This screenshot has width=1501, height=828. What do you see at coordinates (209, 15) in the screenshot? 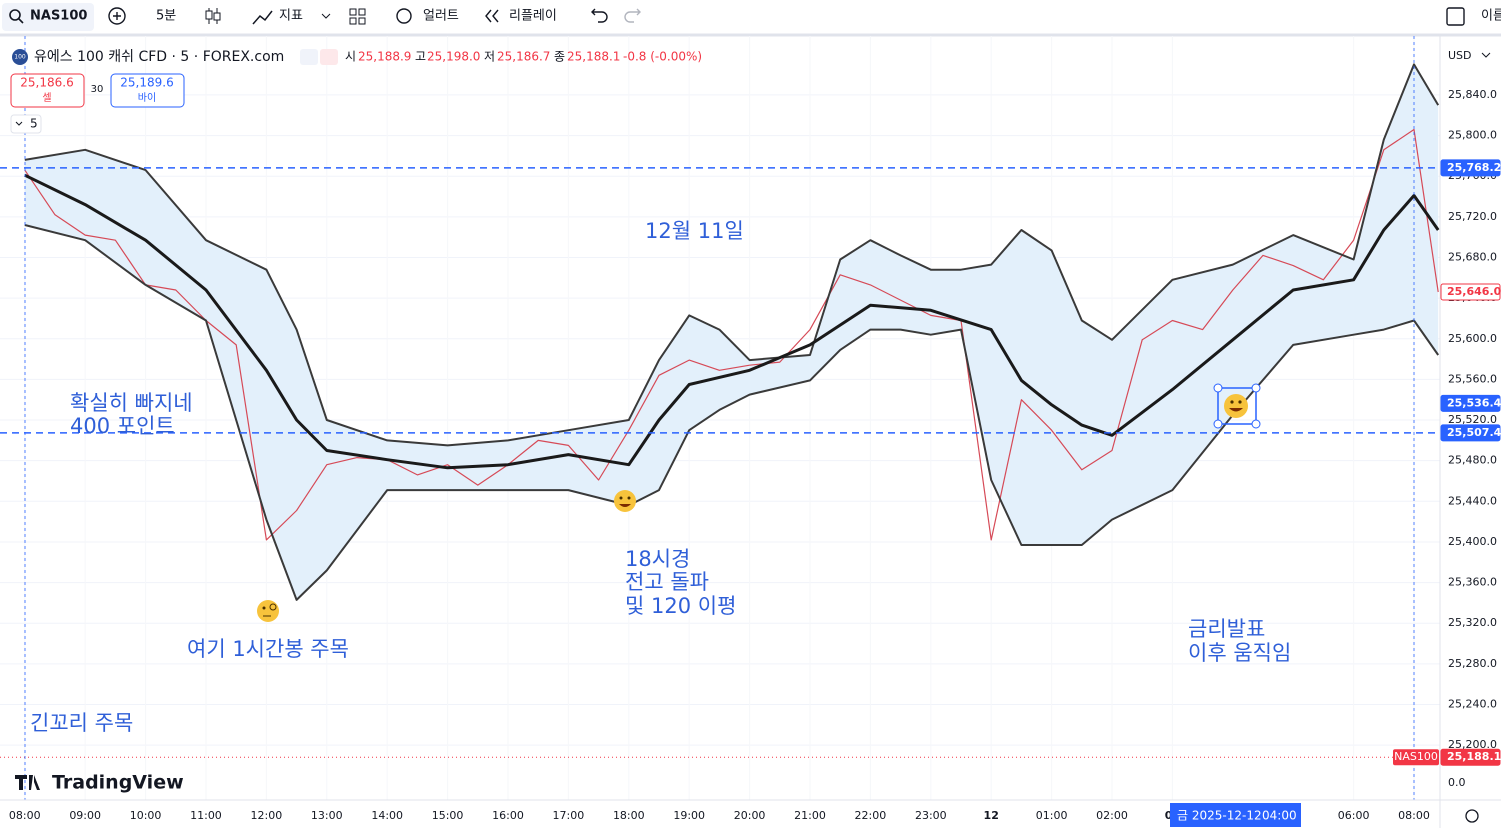
I see `chart-type-icon` at bounding box center [209, 15].